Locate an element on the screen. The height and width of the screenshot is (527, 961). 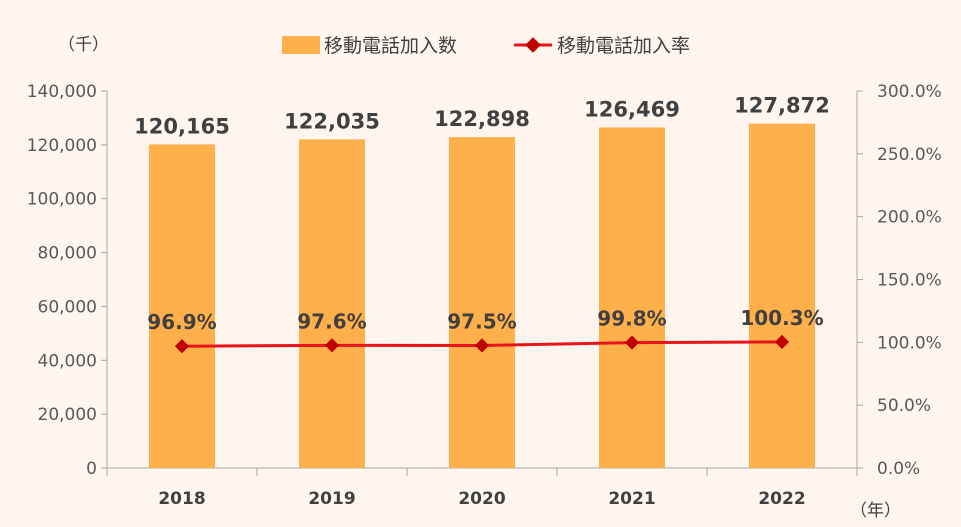
bar-labels: 120,165 122,035 122,898 126,469 127,872 is located at coordinates (482, 116).